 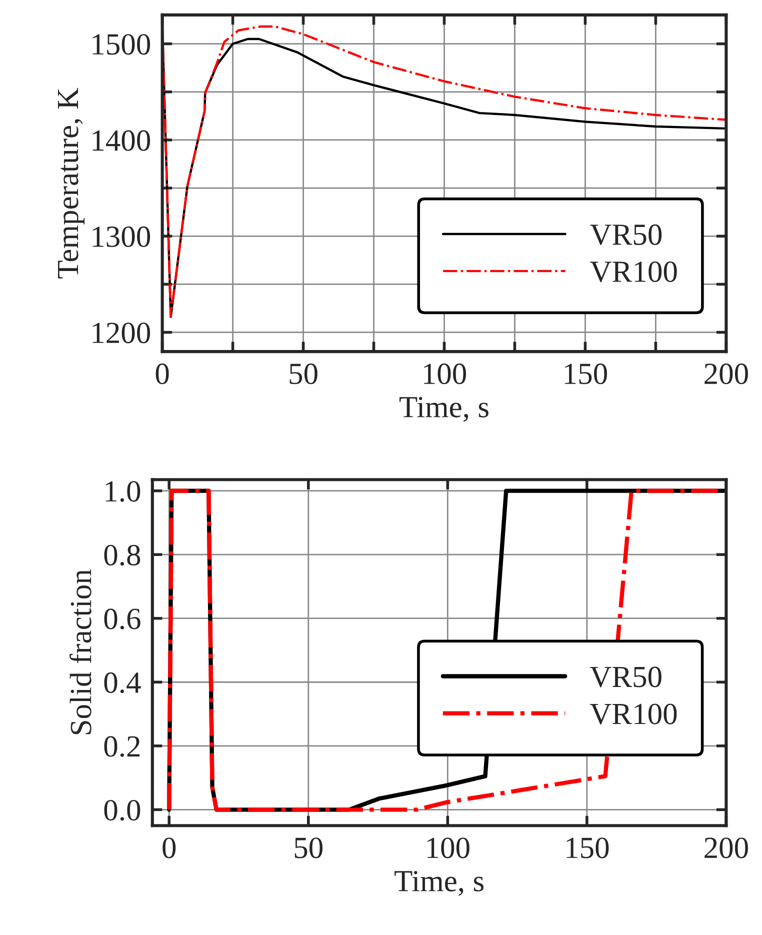 I want to click on y-tick-label: 0.4, so click(x=122, y=683).